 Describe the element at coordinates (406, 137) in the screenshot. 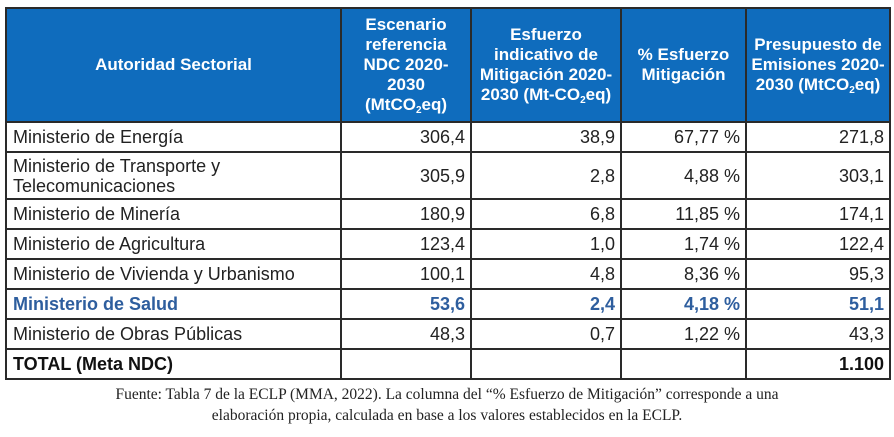

I see `reference-cell: 306,4` at that location.